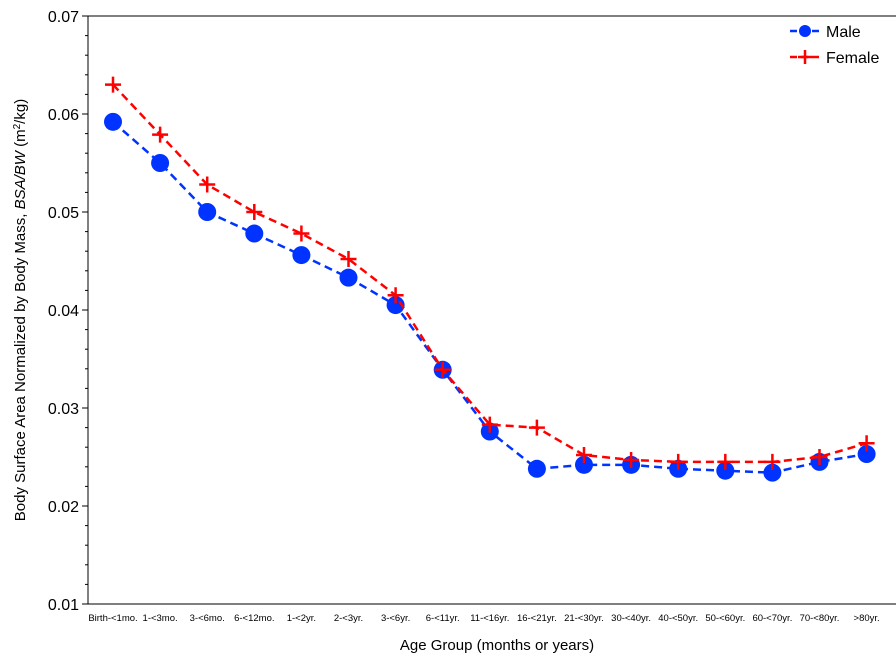  Describe the element at coordinates (63, 213) in the screenshot. I see `y-tick-label: 0.05` at that location.